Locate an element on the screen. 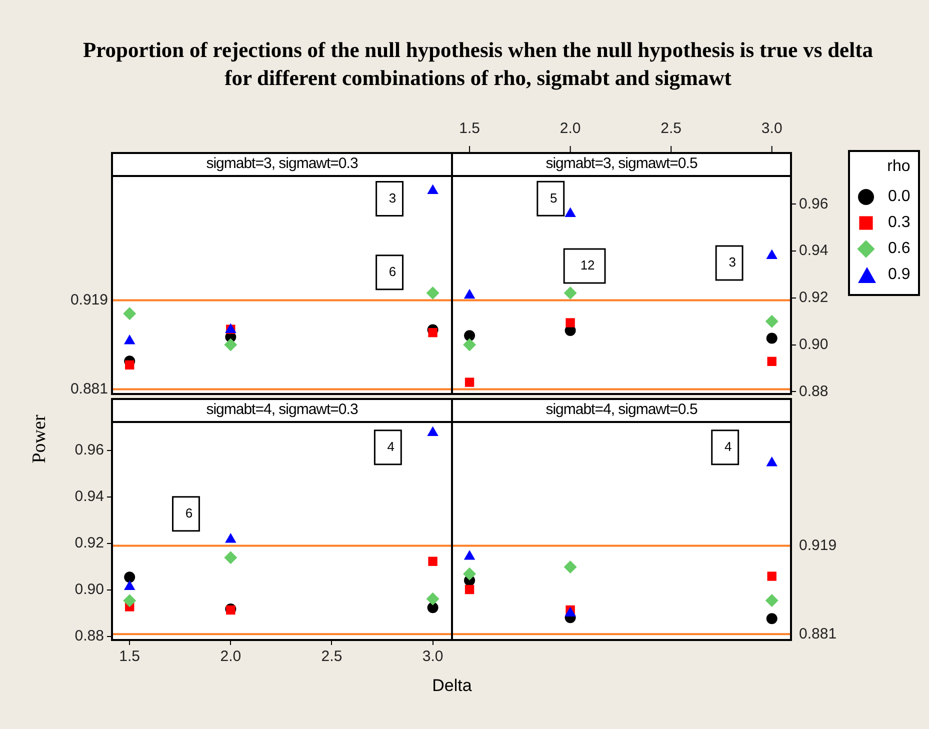 The image size is (929, 729). chart-subtitle: sigmabt=3, sigmawt=0.5 is located at coordinates (621, 164).